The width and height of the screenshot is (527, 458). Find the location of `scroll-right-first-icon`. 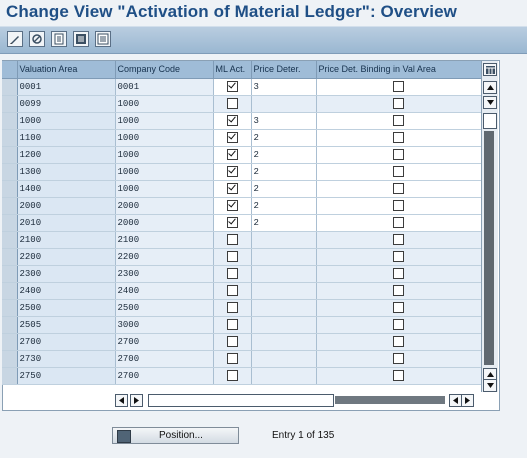

scroll-right-first-icon is located at coordinates (136, 400).